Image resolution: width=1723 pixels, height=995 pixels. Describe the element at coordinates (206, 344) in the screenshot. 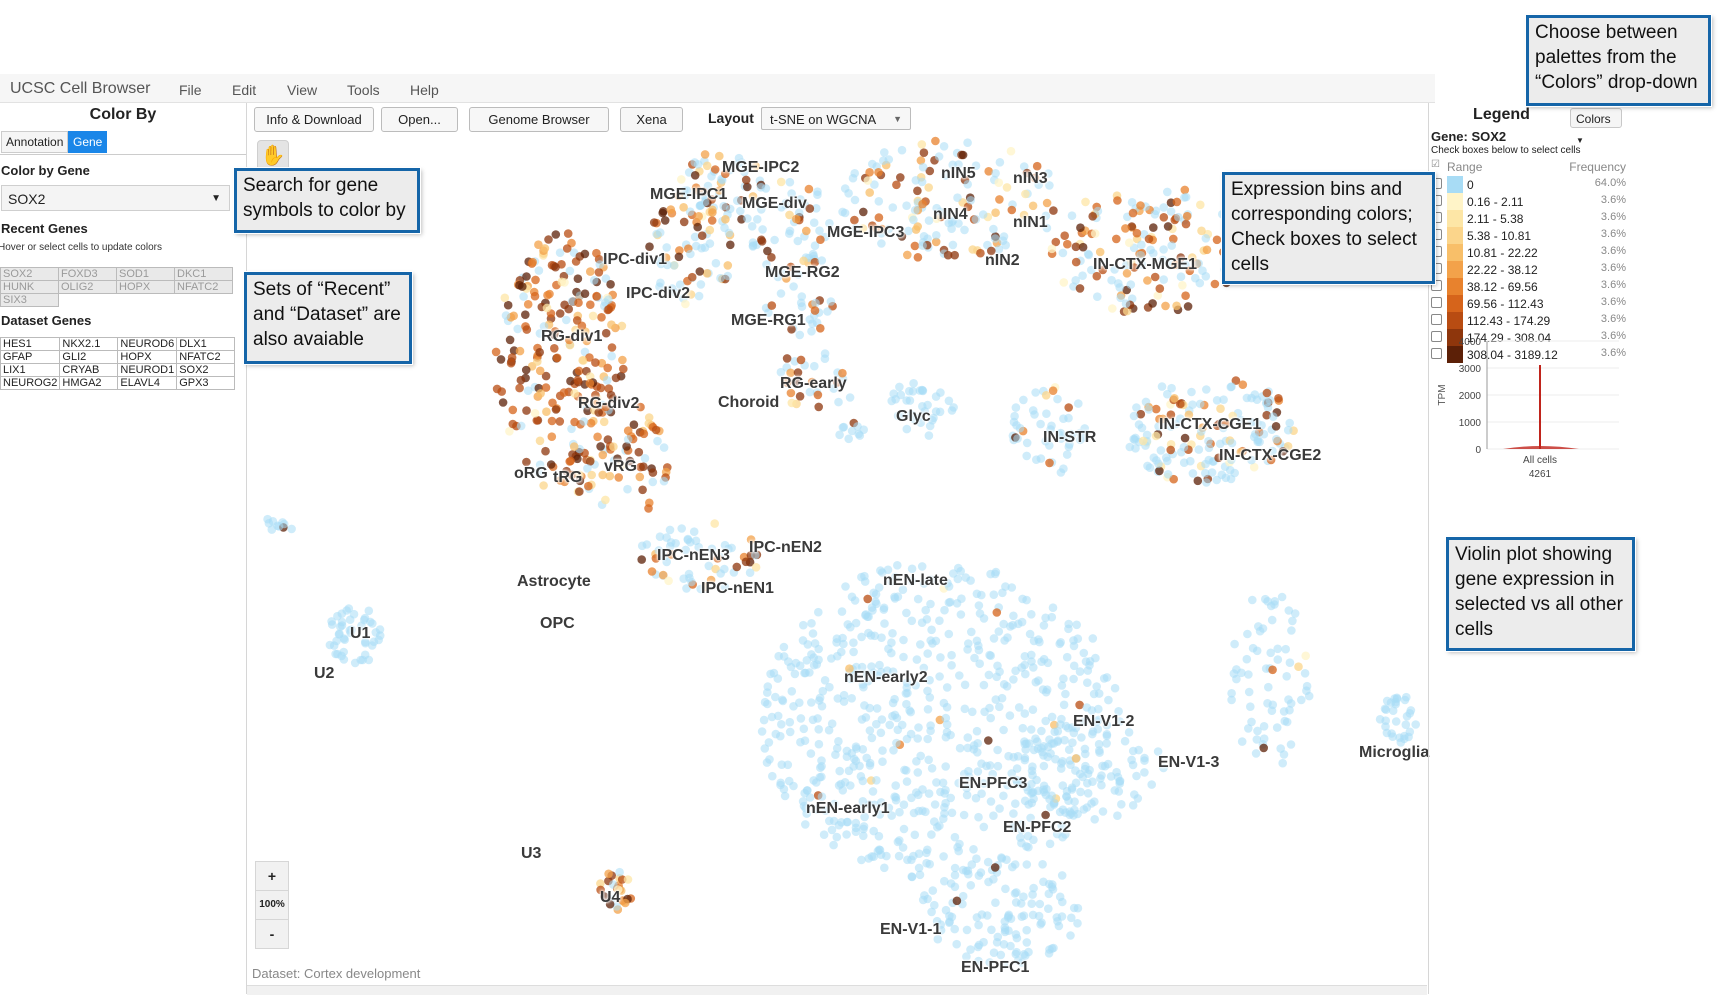

I see `dataset-gene: DLX1` at that location.